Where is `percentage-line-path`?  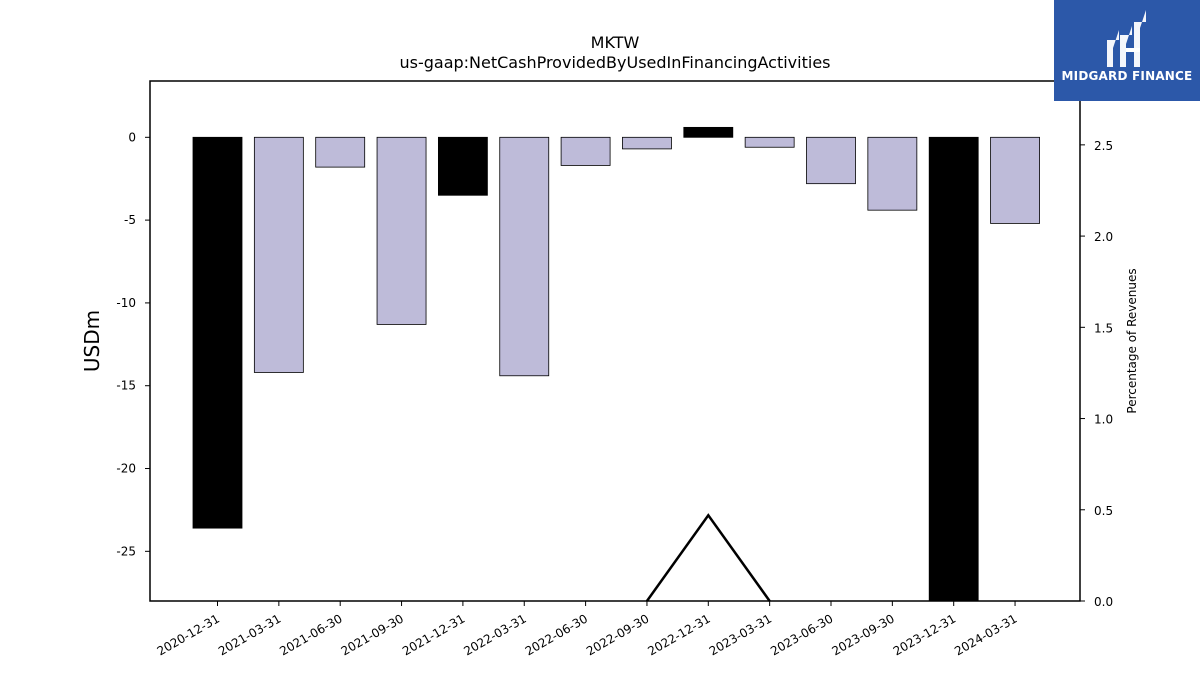 percentage-line-path is located at coordinates (708, 557).